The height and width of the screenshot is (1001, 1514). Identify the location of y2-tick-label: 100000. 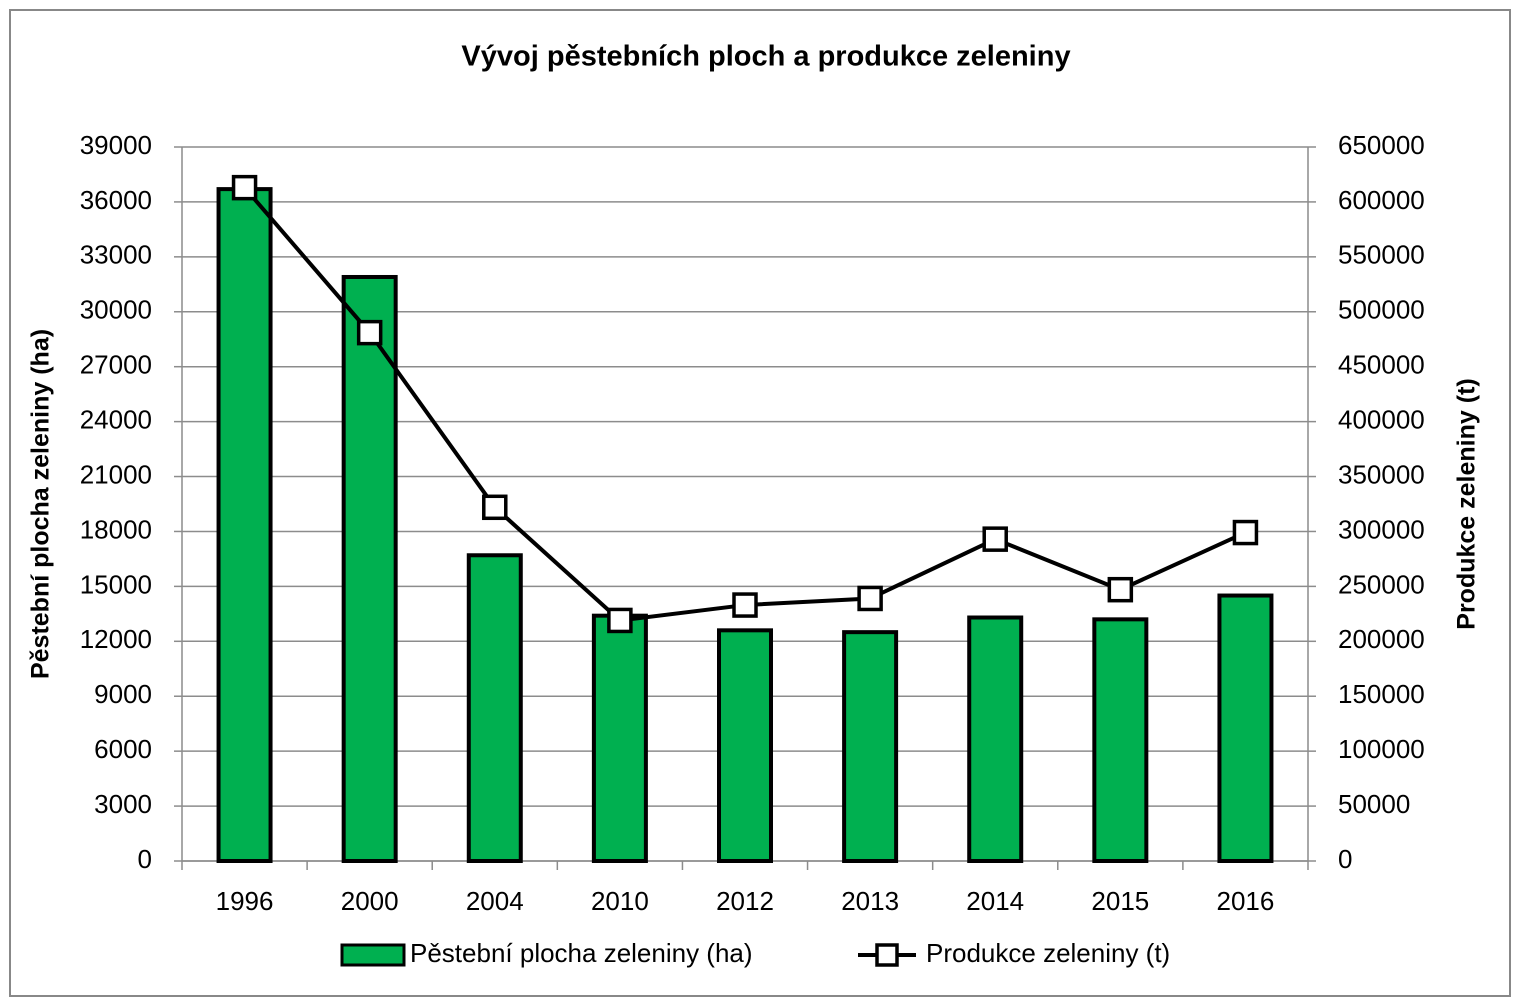
(1381, 749).